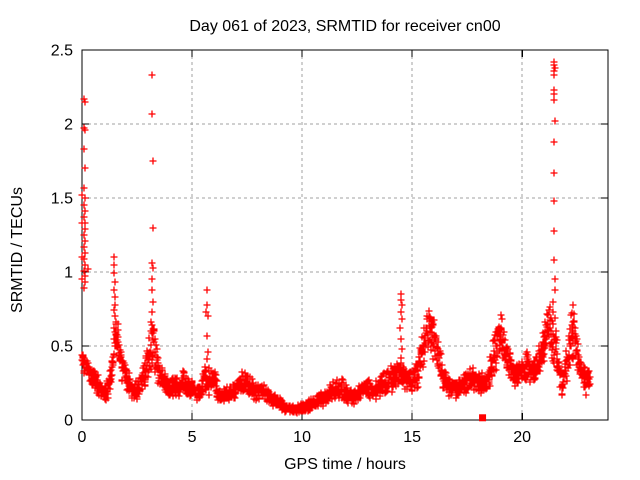 This screenshot has width=640, height=480. What do you see at coordinates (82, 437) in the screenshot?
I see `x-tick-label: 0` at bounding box center [82, 437].